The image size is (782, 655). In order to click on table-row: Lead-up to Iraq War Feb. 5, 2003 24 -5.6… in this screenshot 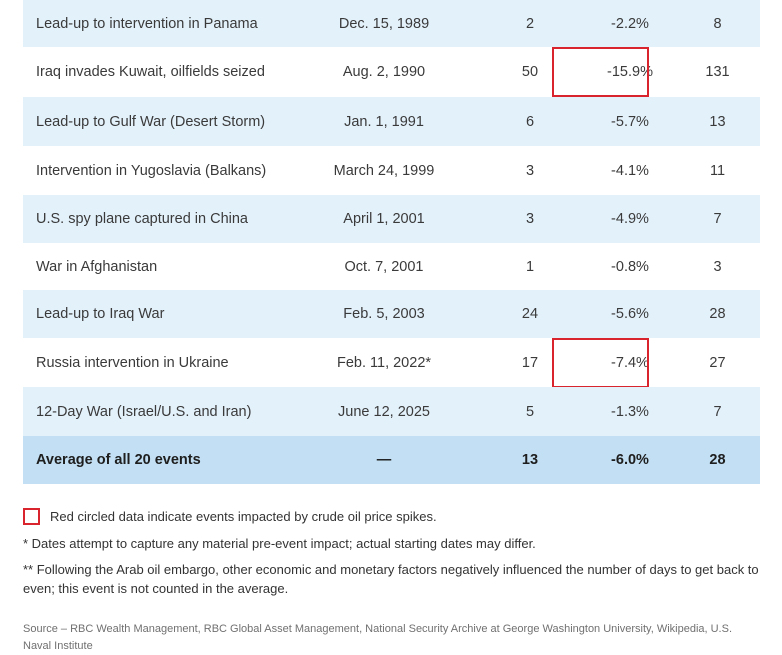, I will do `click(391, 314)`.